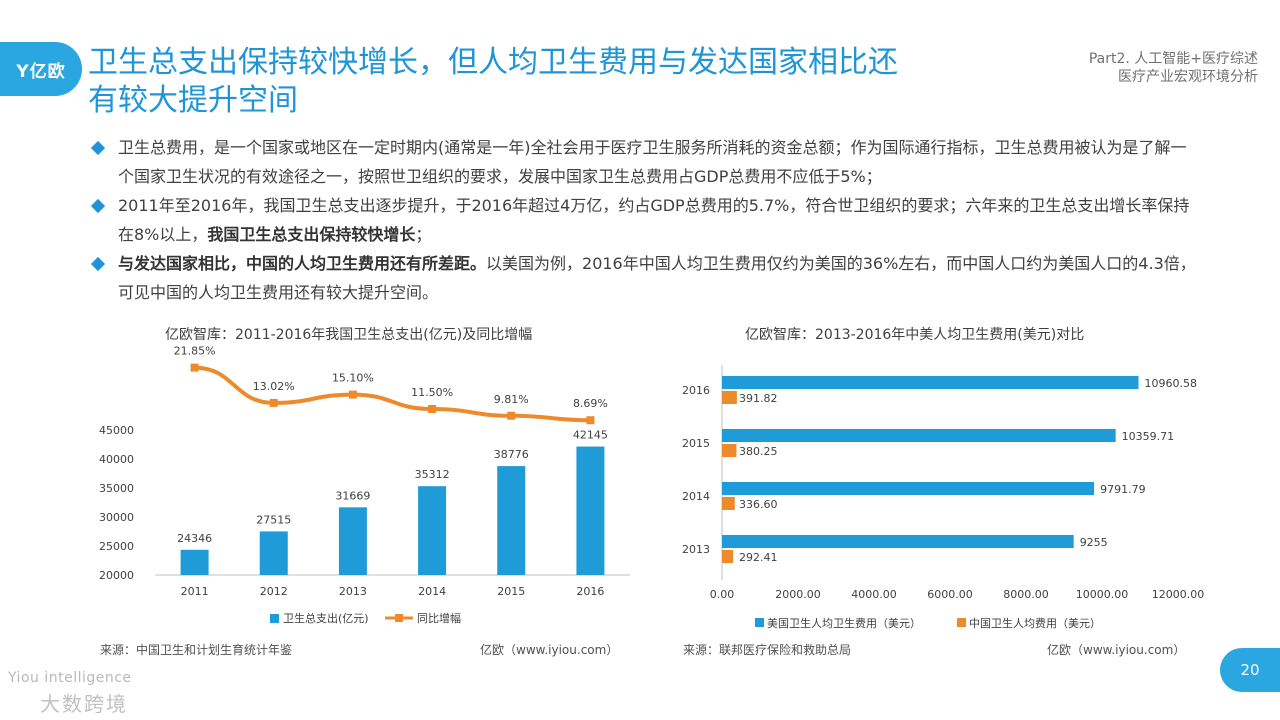 The width and height of the screenshot is (1280, 720). Describe the element at coordinates (1171, 383) in the screenshot. I see `us-value-label: 10960.58` at that location.